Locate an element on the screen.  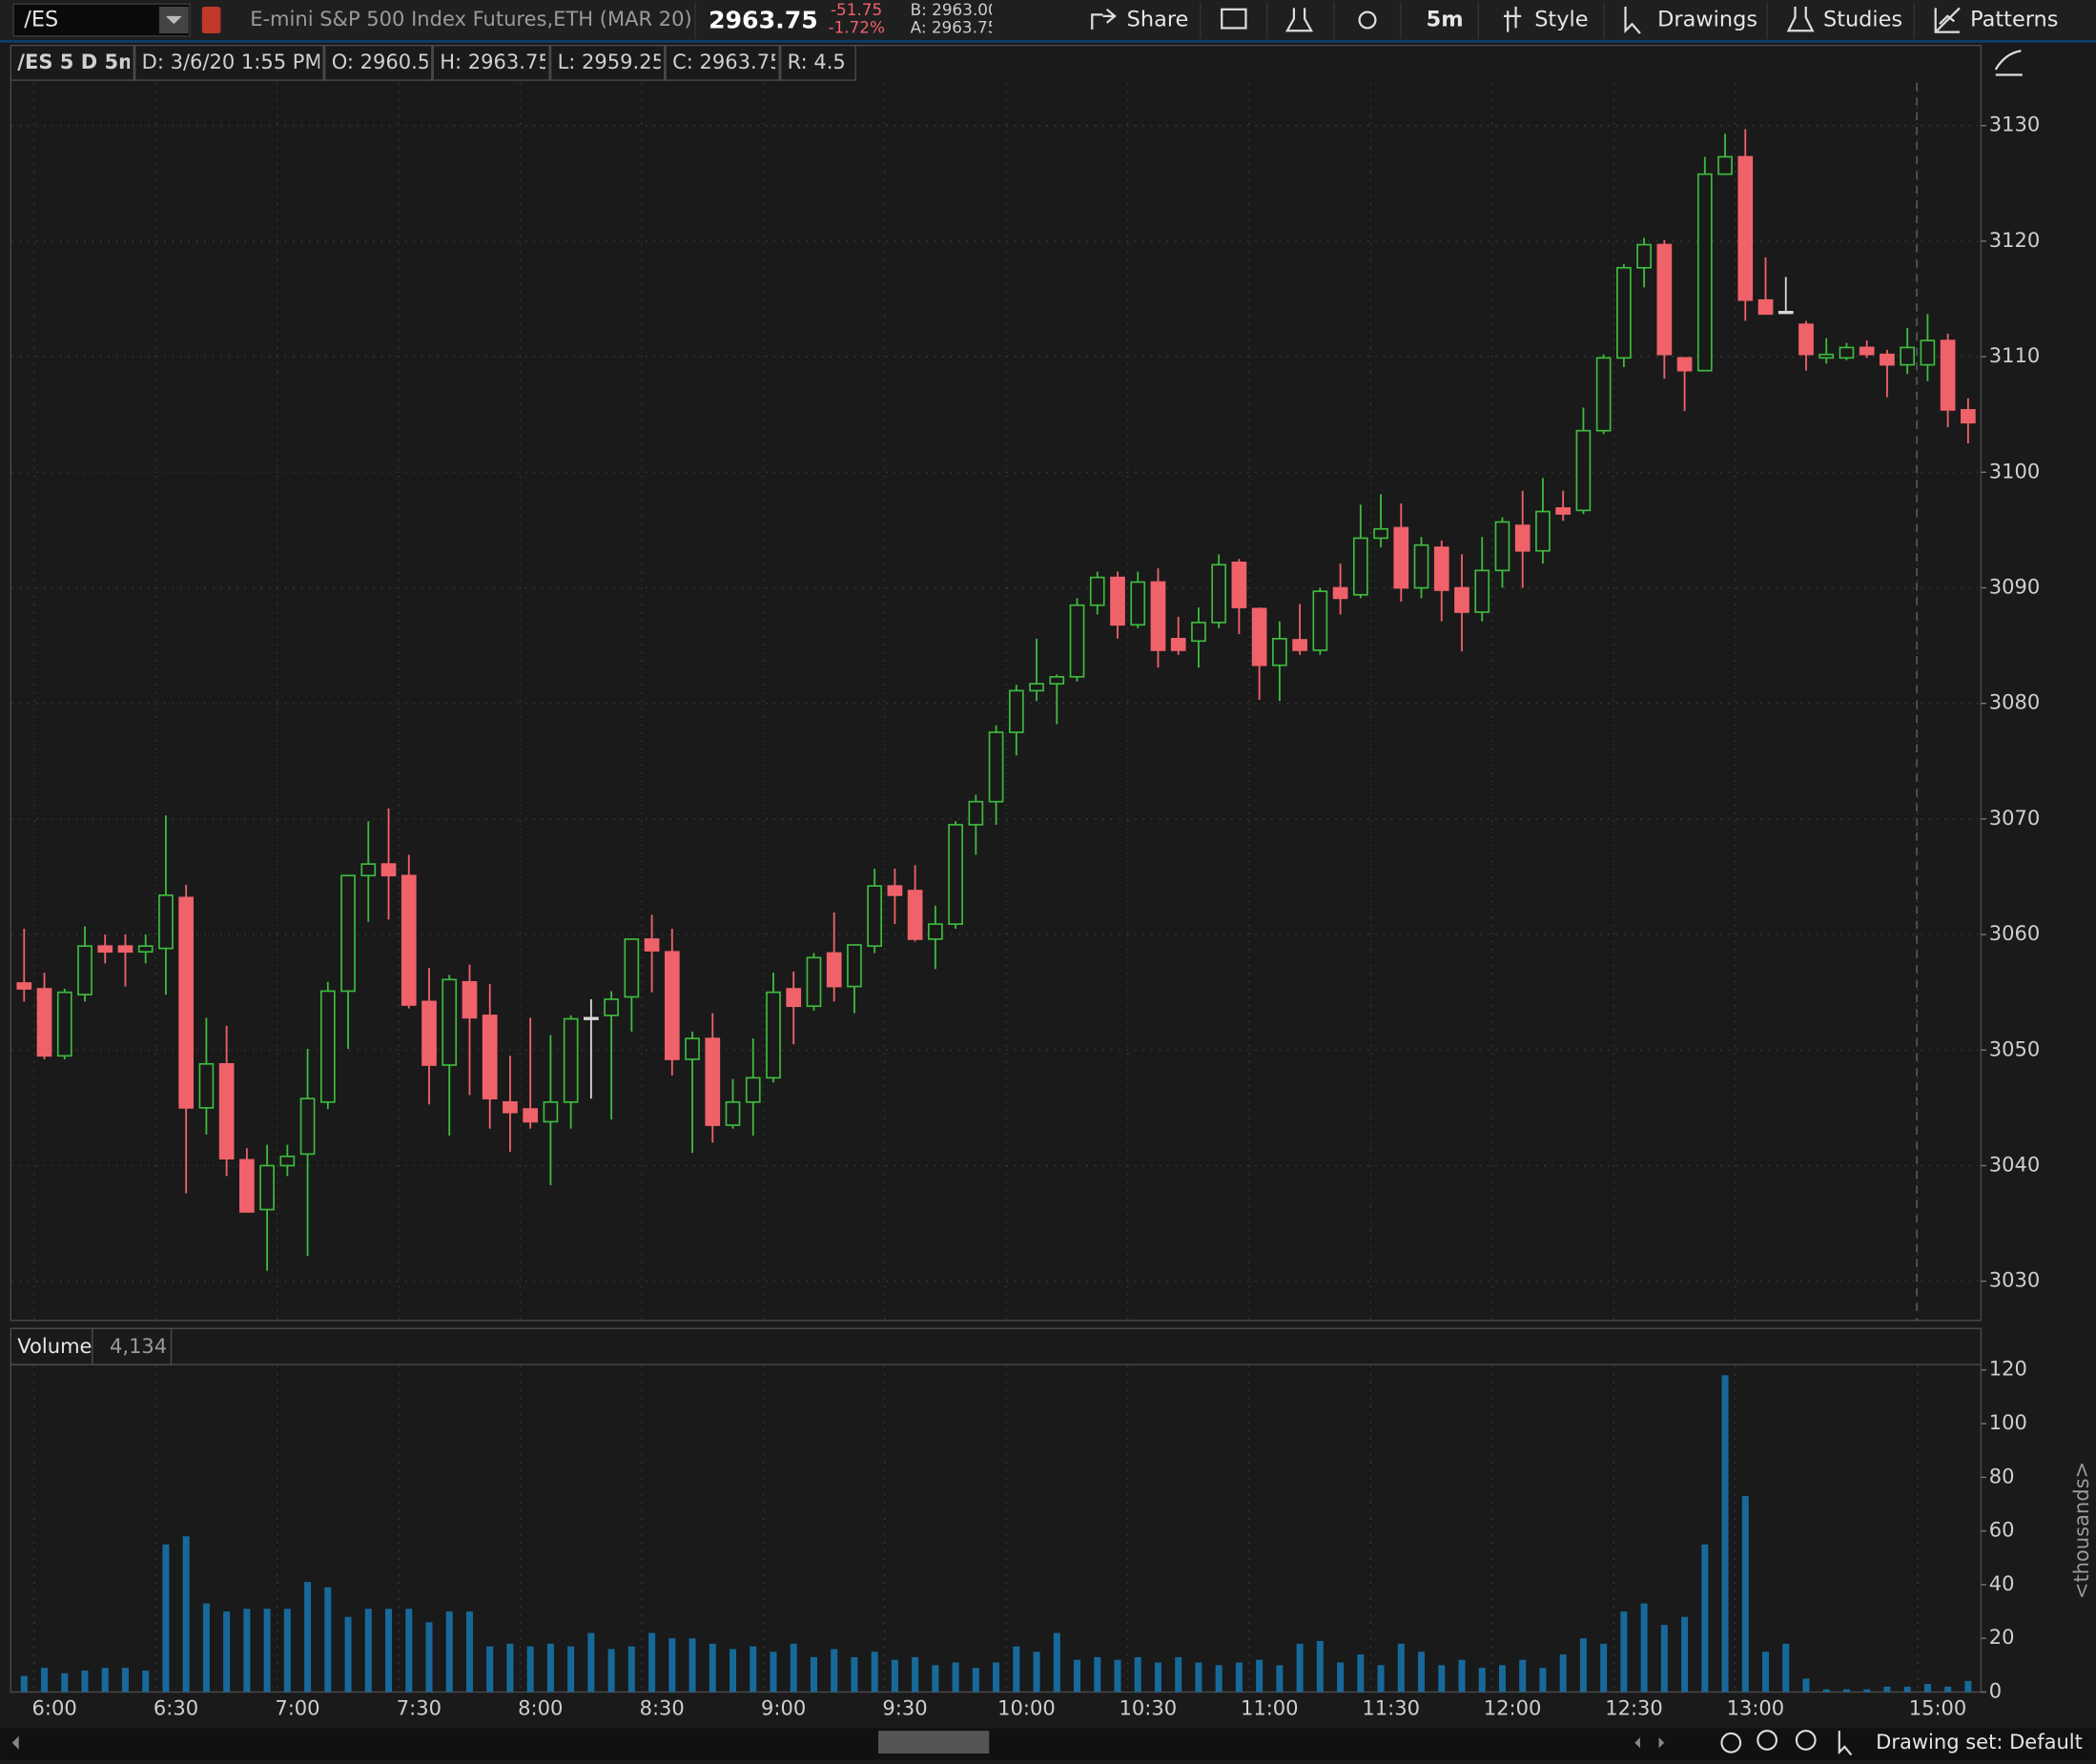
y-tick-label: 120 is located at coordinates (2008, 1369).